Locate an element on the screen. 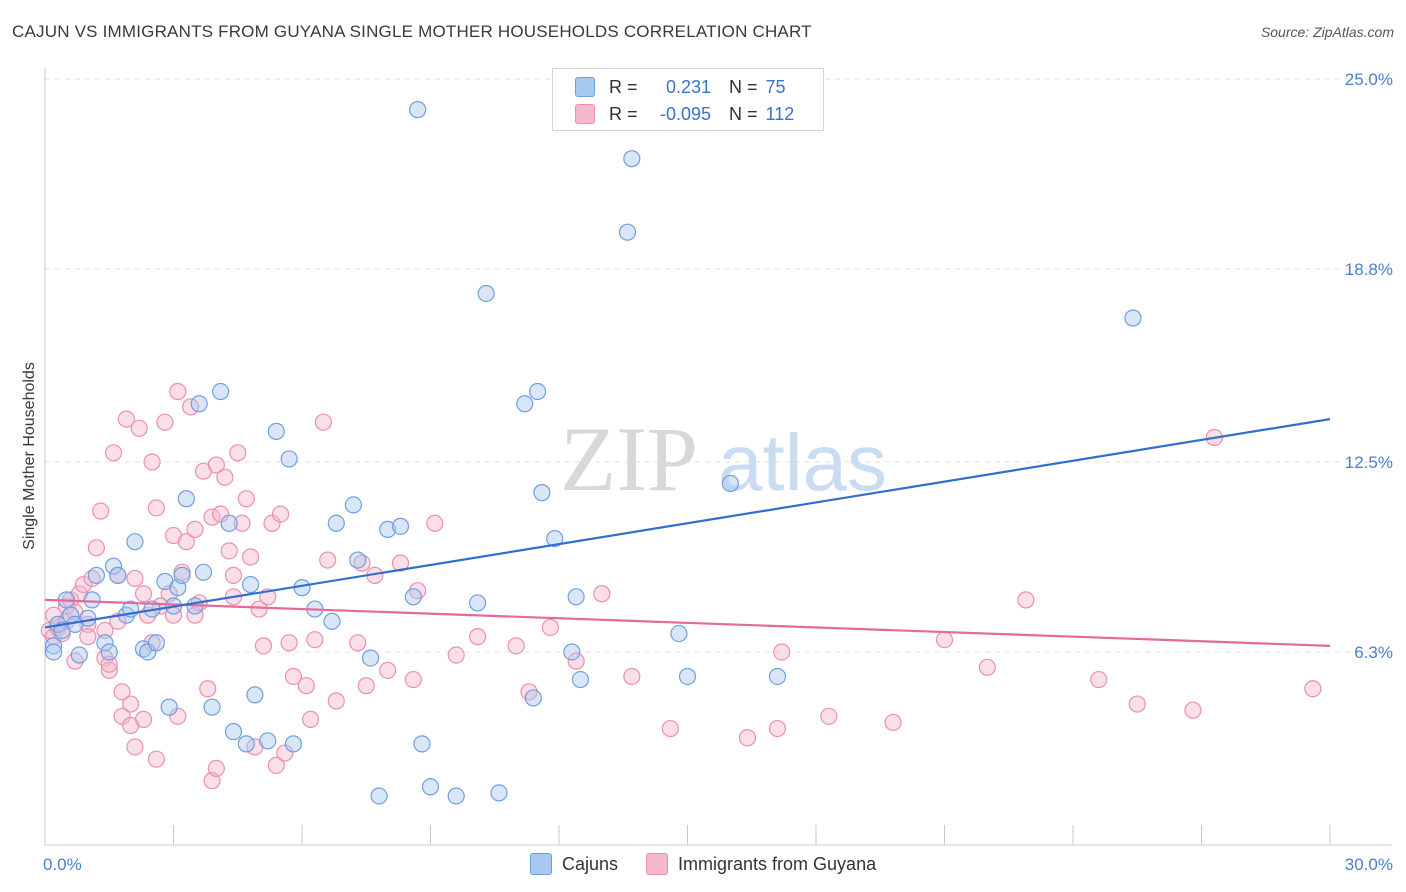  x-tick-label: 0.0% is located at coordinates (62, 864).